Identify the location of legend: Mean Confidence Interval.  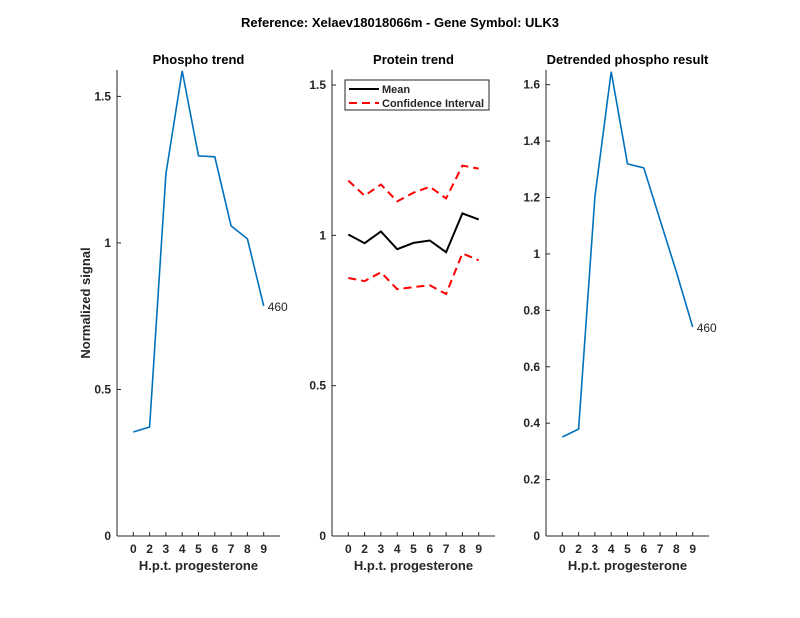
(417, 95).